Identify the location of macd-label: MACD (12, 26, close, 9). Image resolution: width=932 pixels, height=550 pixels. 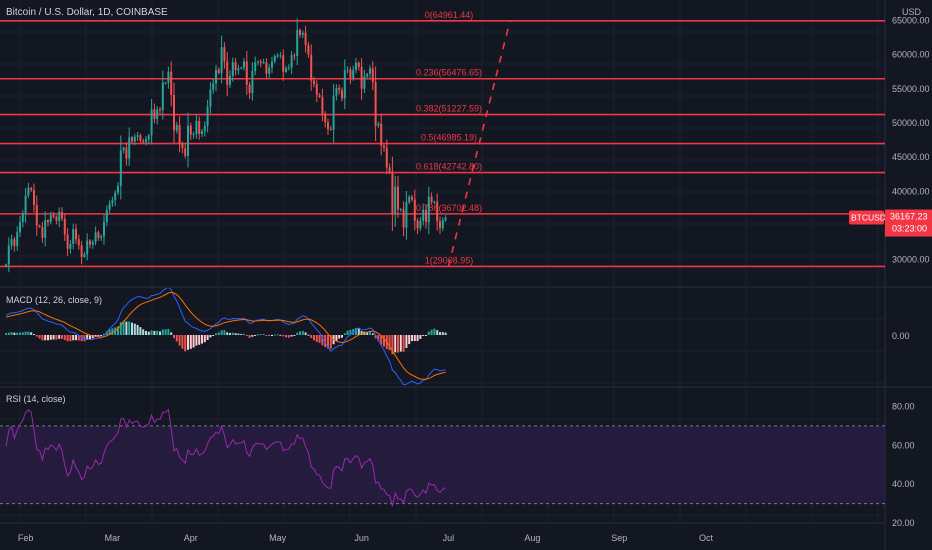
(54, 300).